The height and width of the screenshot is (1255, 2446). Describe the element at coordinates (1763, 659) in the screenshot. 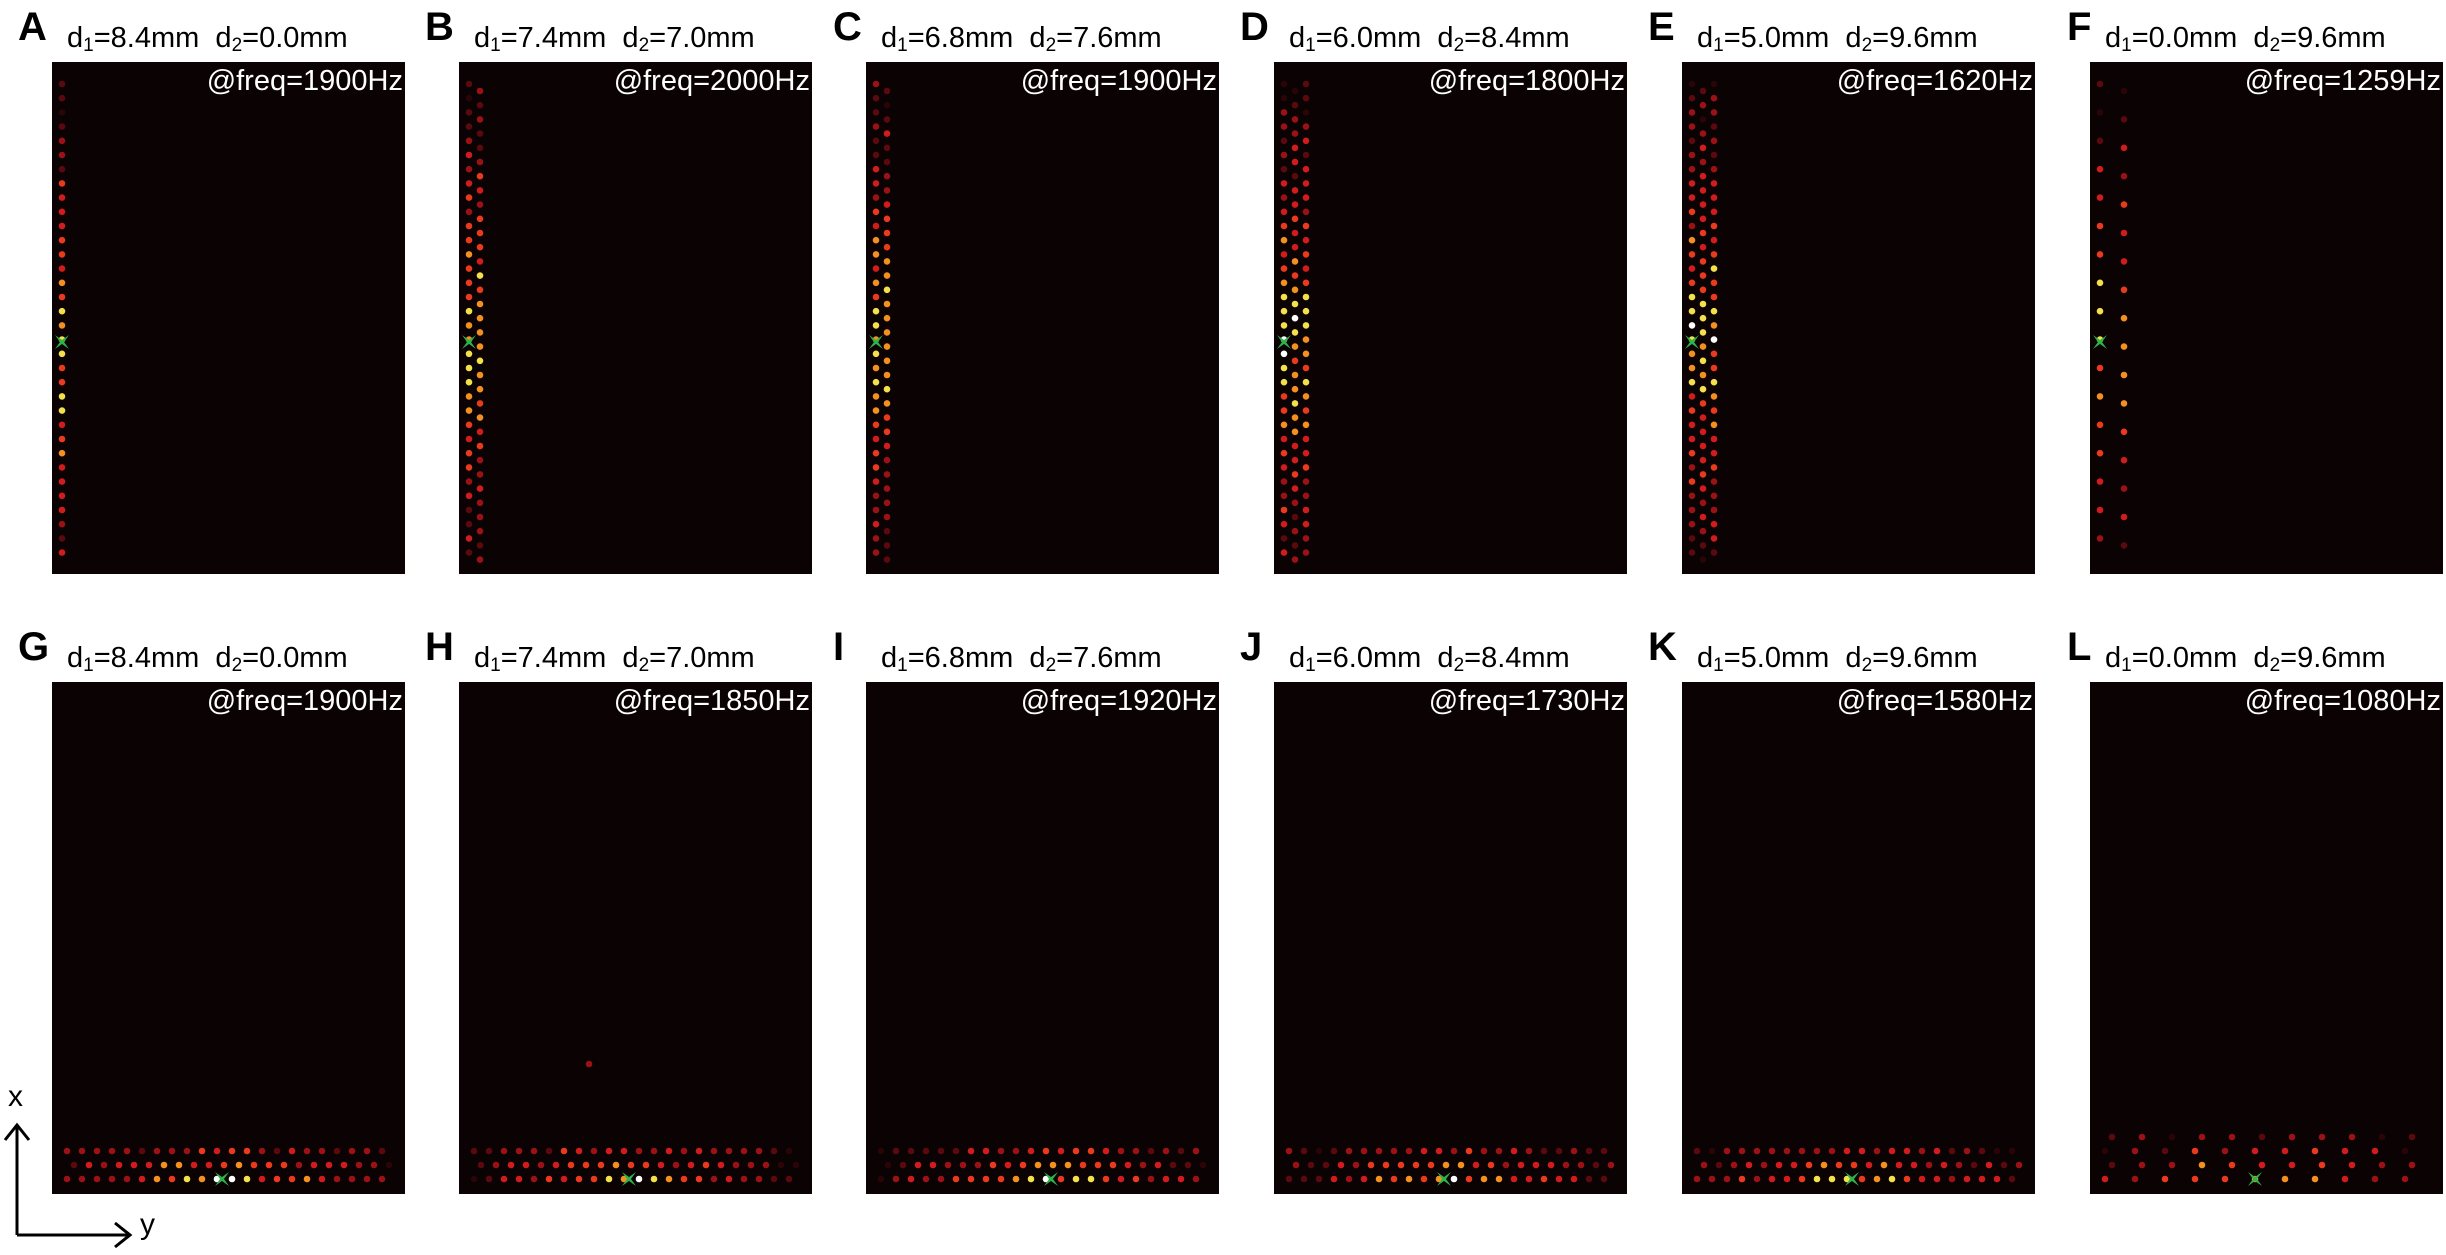

I see `d1-label: d1=5.0mm` at that location.